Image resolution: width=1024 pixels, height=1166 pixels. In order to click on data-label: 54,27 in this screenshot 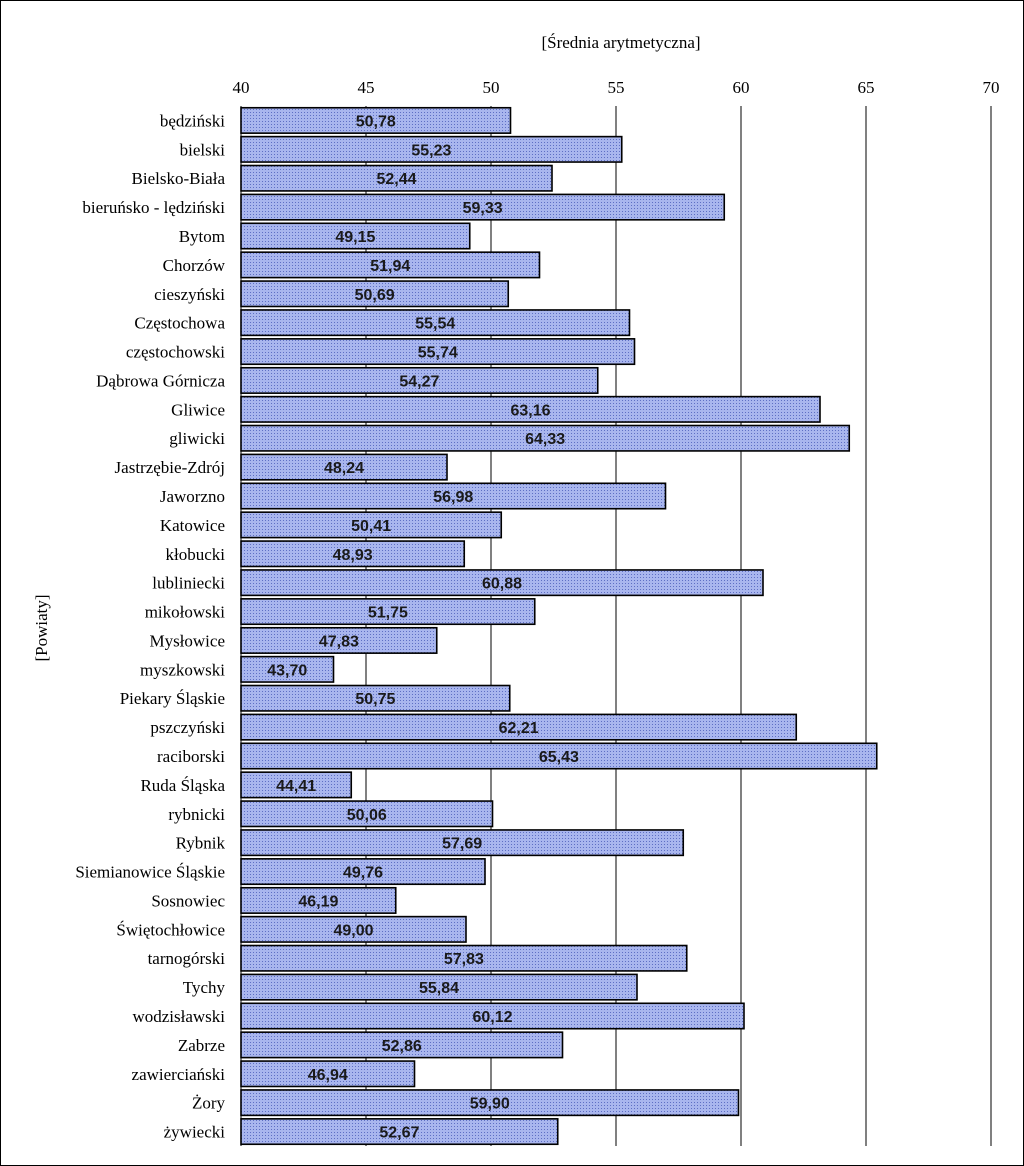, I will do `click(419, 381)`.